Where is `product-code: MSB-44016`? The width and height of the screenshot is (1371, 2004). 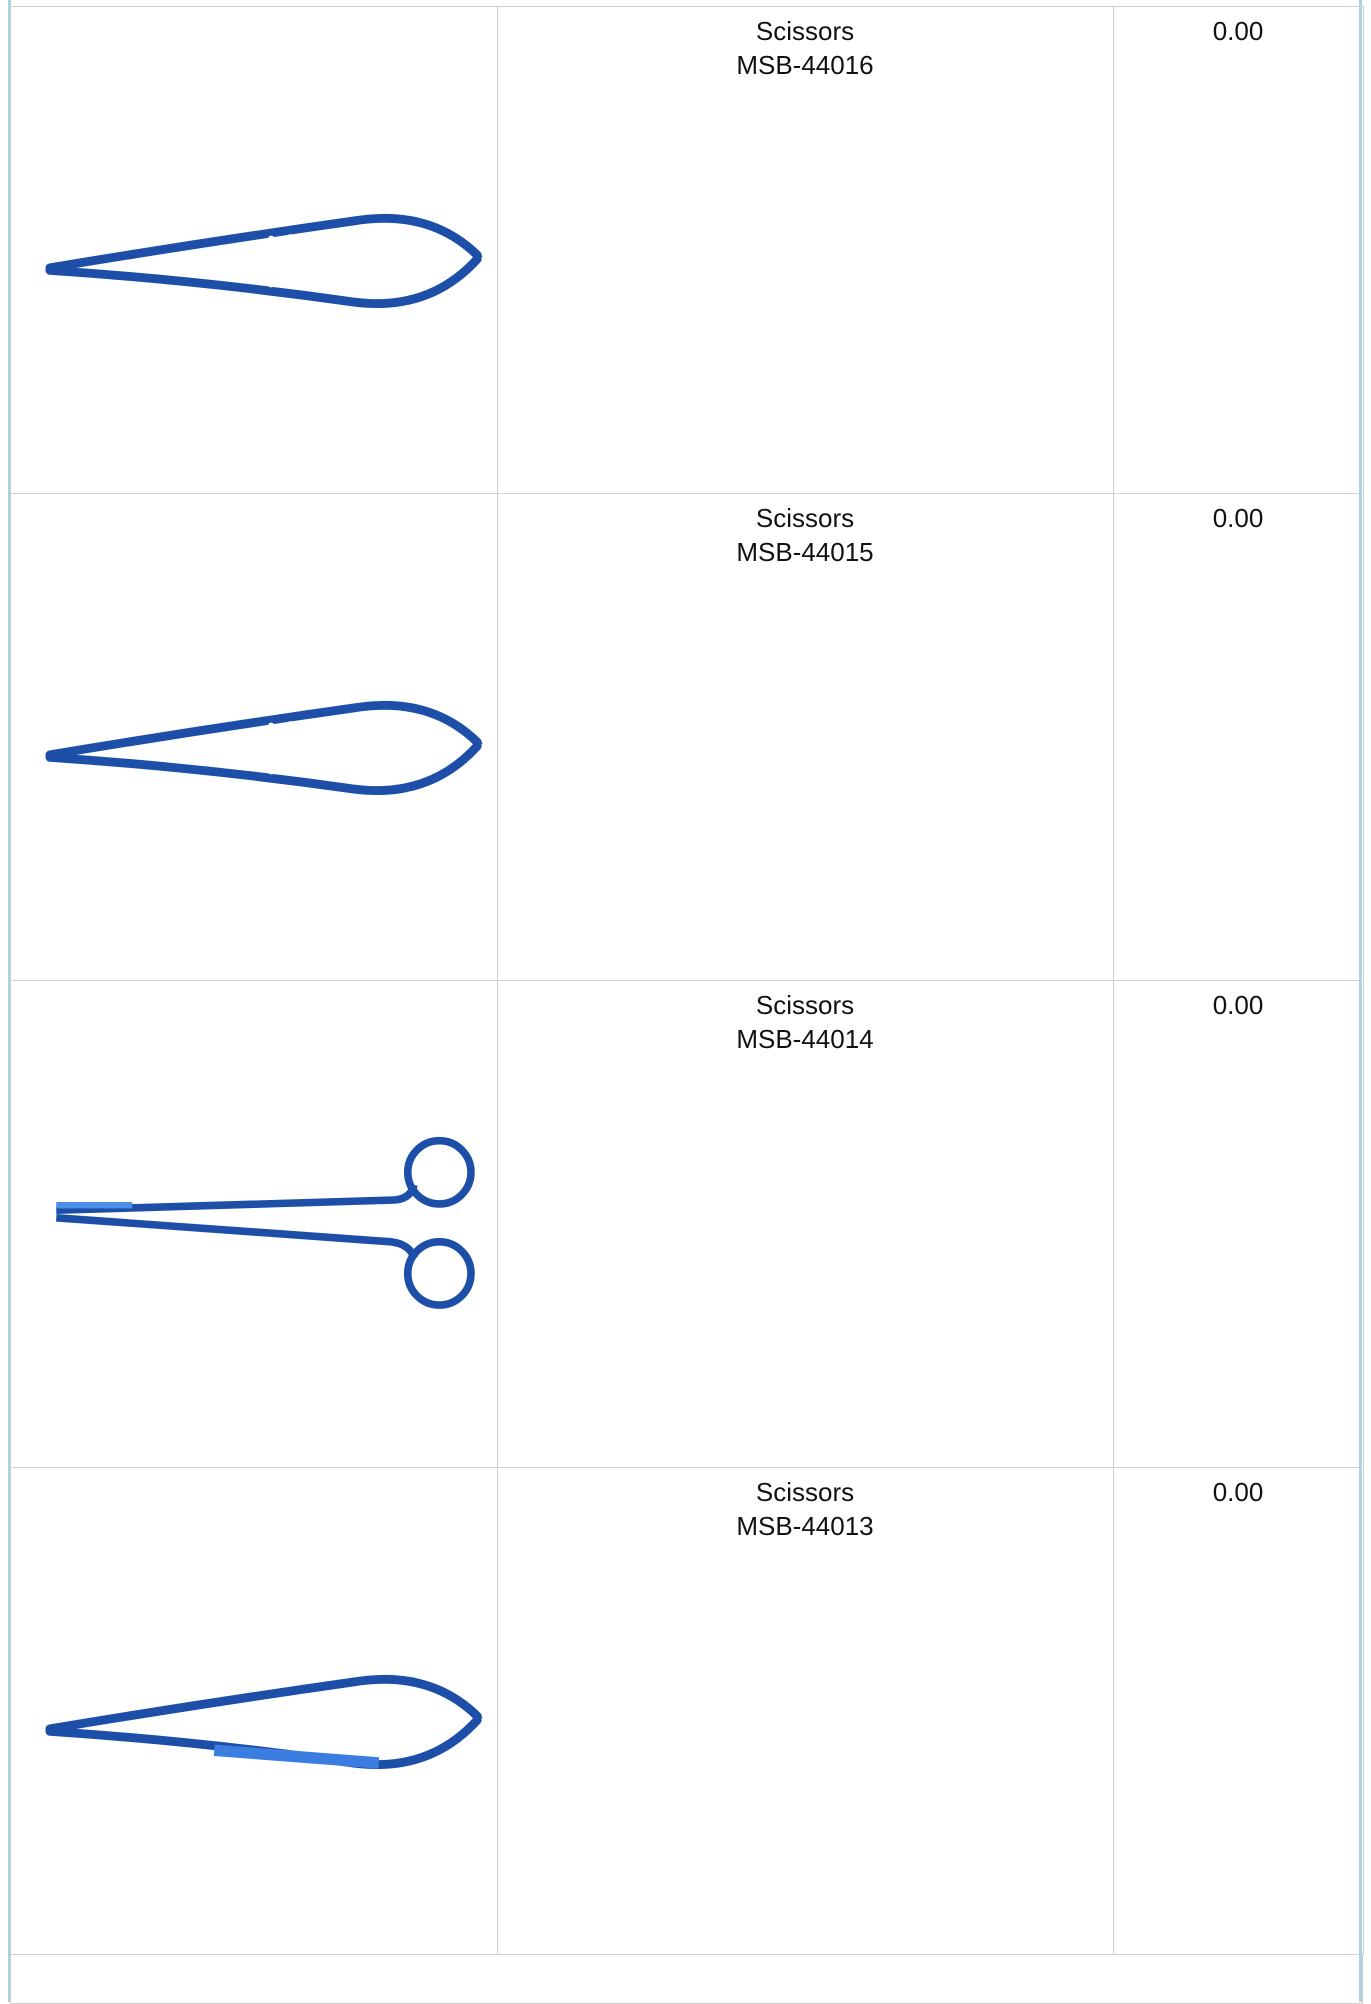 product-code: MSB-44016 is located at coordinates (805, 65).